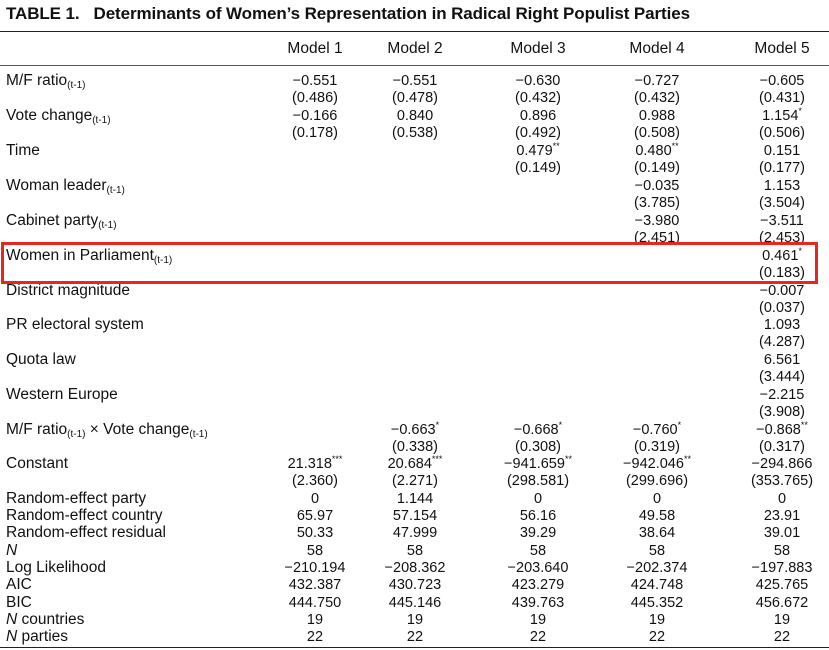 This screenshot has width=829, height=650. What do you see at coordinates (41, 359) in the screenshot?
I see `row-label-text: Quota law` at bounding box center [41, 359].